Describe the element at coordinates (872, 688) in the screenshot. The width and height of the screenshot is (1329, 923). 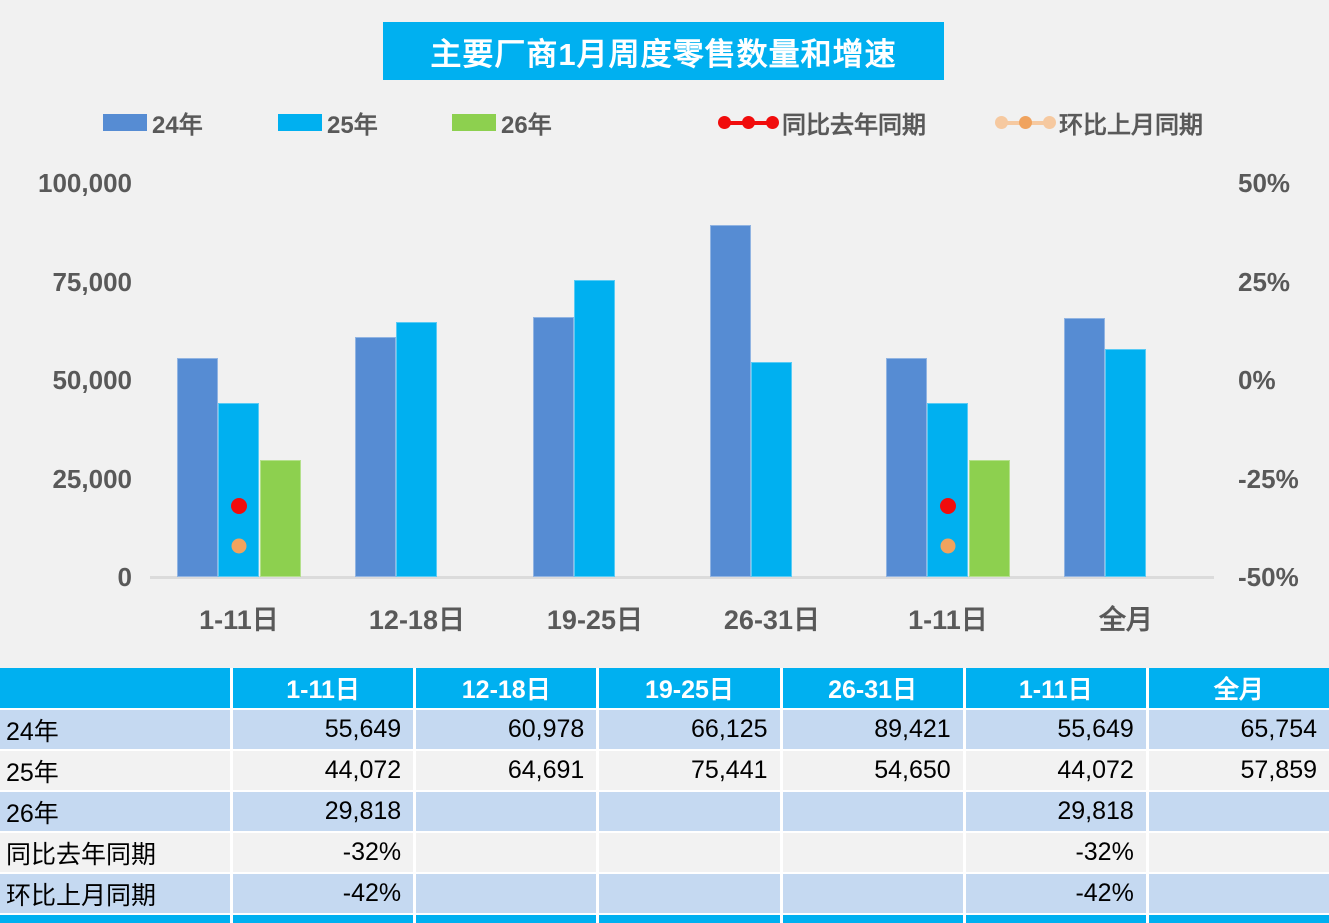
I see `table-header-cell: 26-31日` at that location.